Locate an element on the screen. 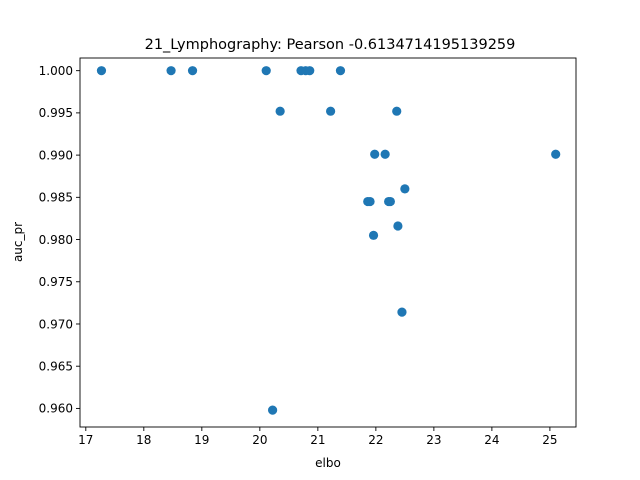  x-tick-label: 21 is located at coordinates (317, 440).